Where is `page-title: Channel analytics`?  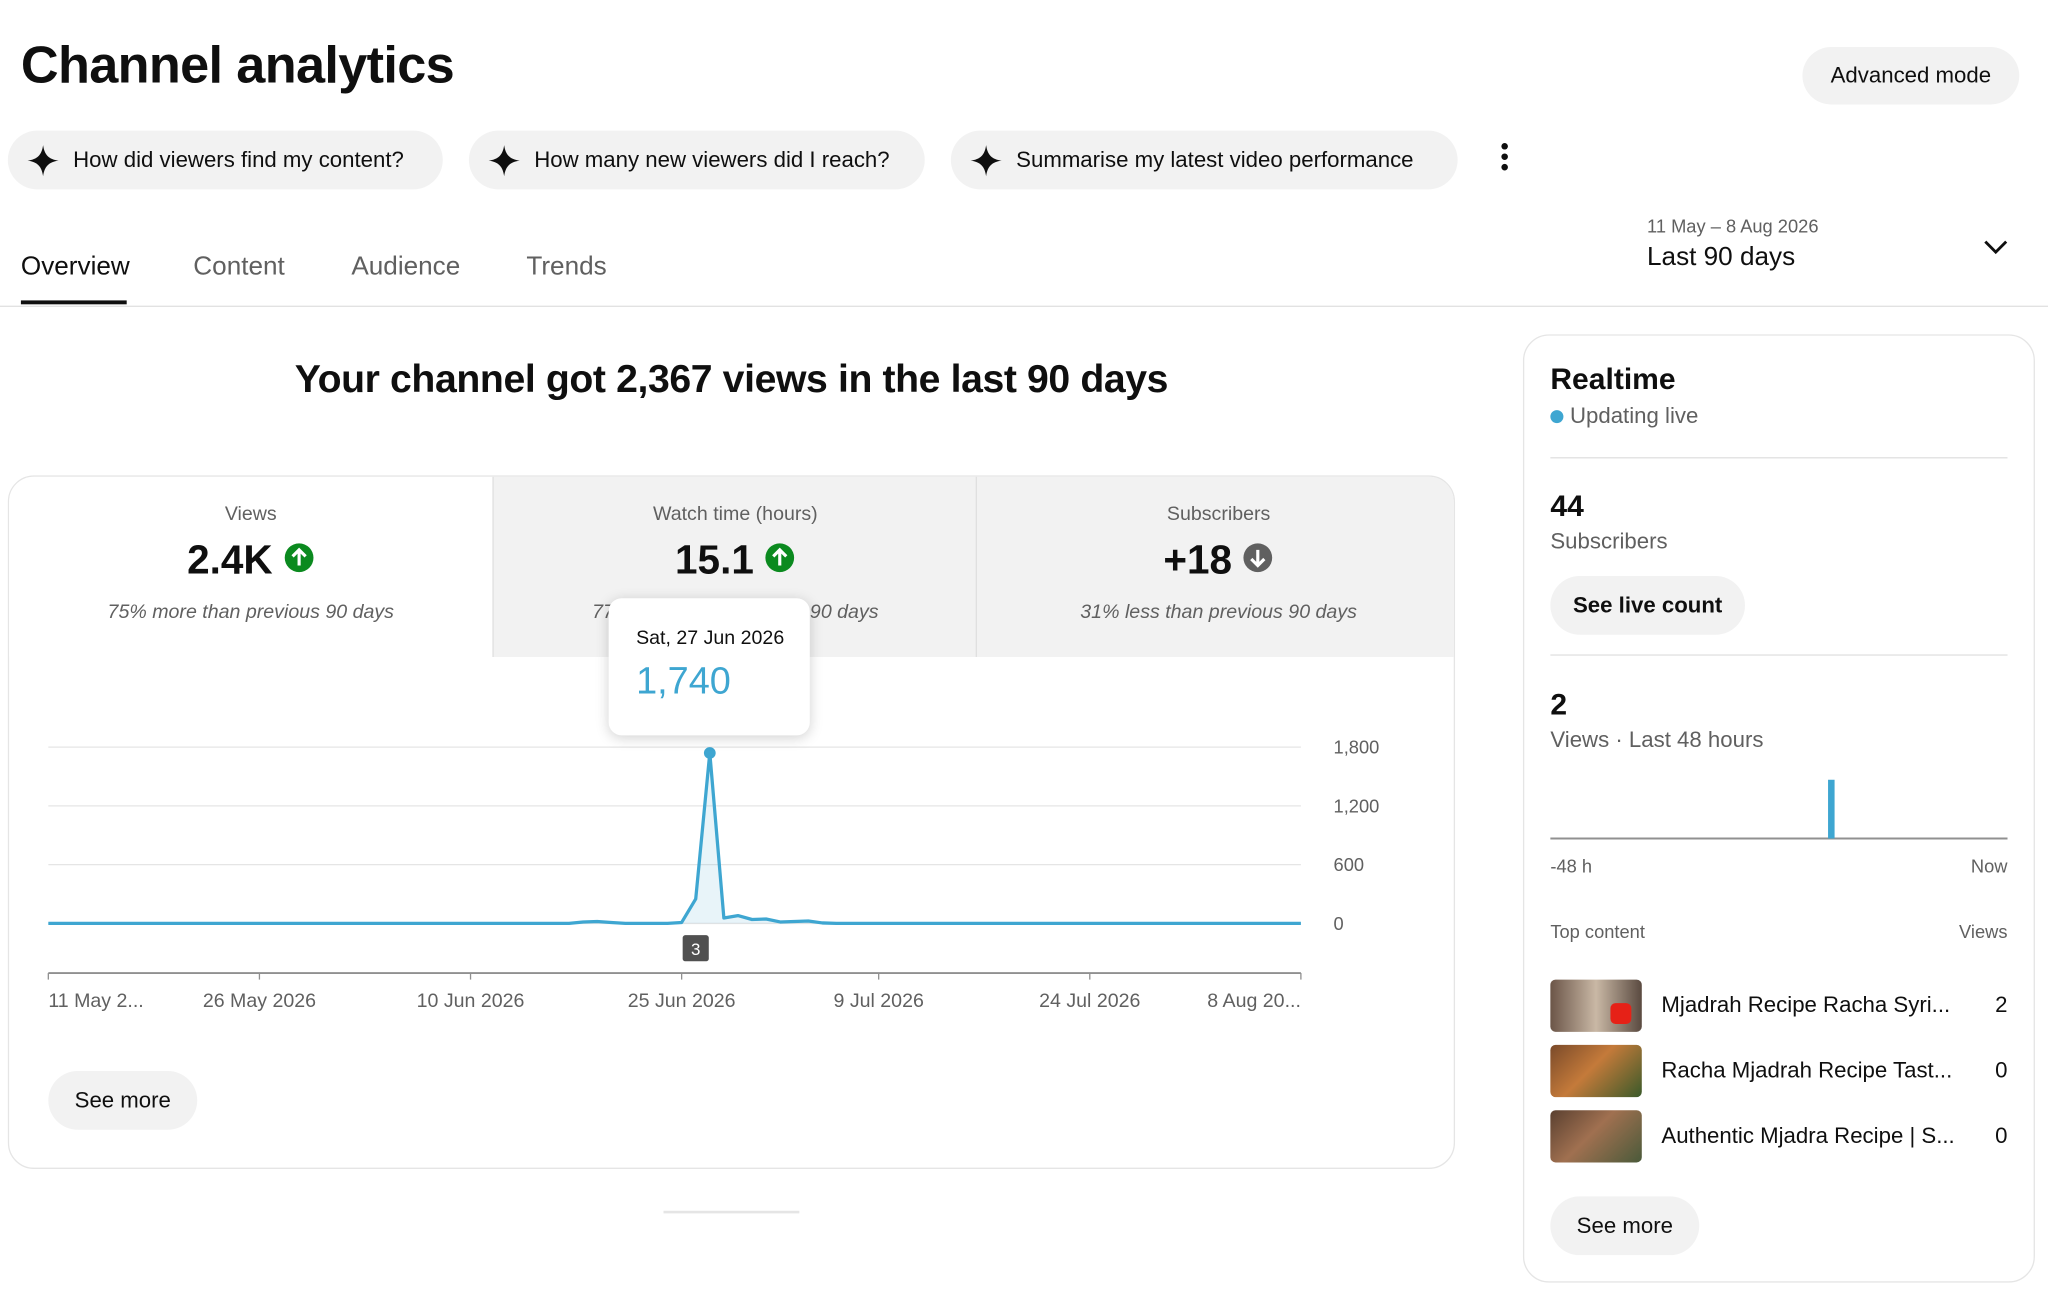 page-title: Channel analytics is located at coordinates (237, 65).